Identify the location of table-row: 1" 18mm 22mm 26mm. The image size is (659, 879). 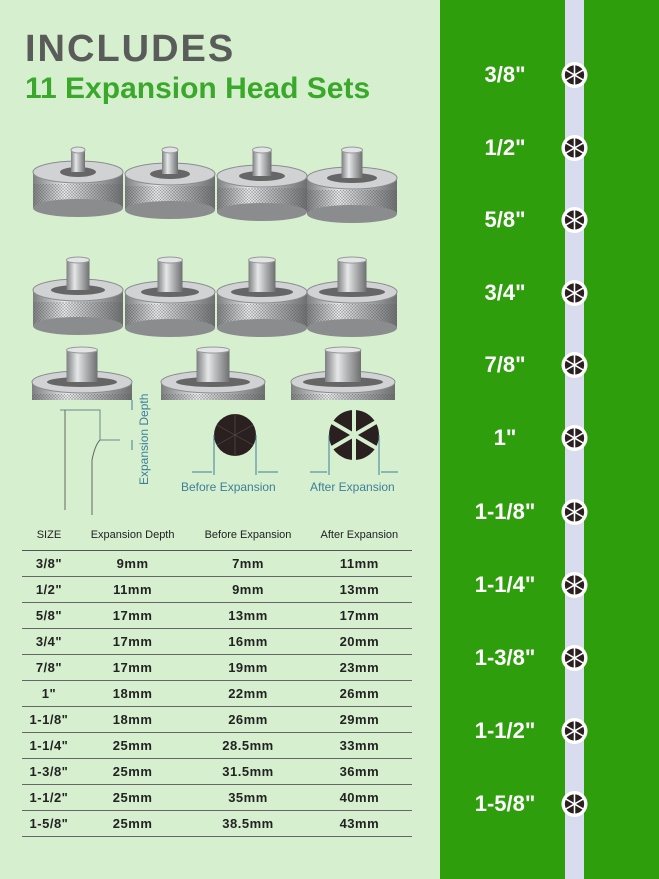
(217, 693).